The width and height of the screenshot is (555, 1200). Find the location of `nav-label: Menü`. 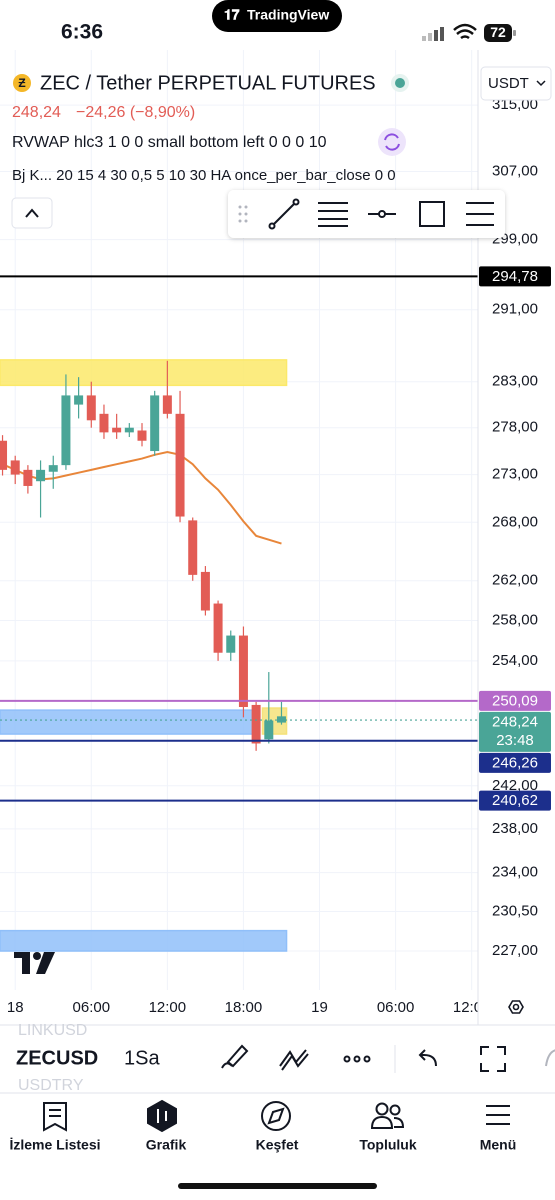

nav-label: Menü is located at coordinates (498, 1145).